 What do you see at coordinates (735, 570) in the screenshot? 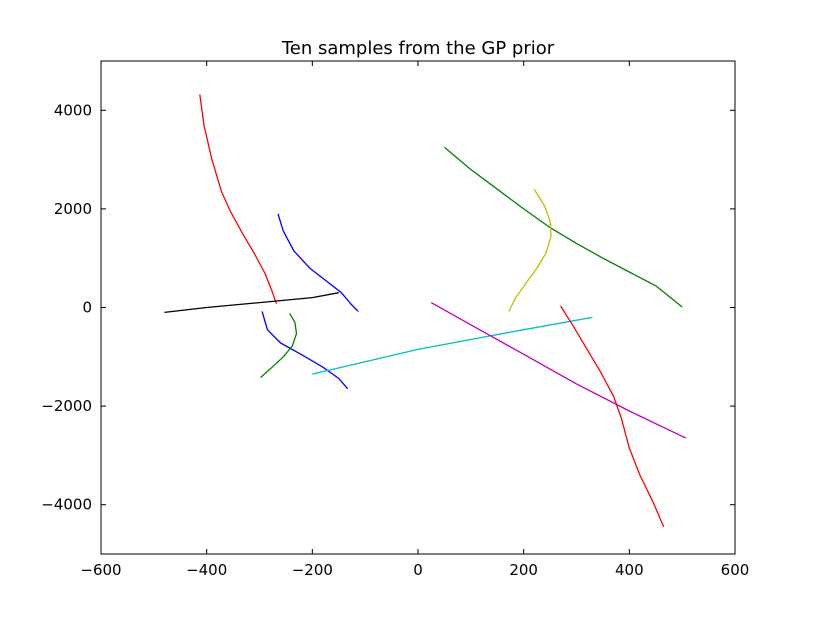
I see `x-tick-label: 600` at bounding box center [735, 570].